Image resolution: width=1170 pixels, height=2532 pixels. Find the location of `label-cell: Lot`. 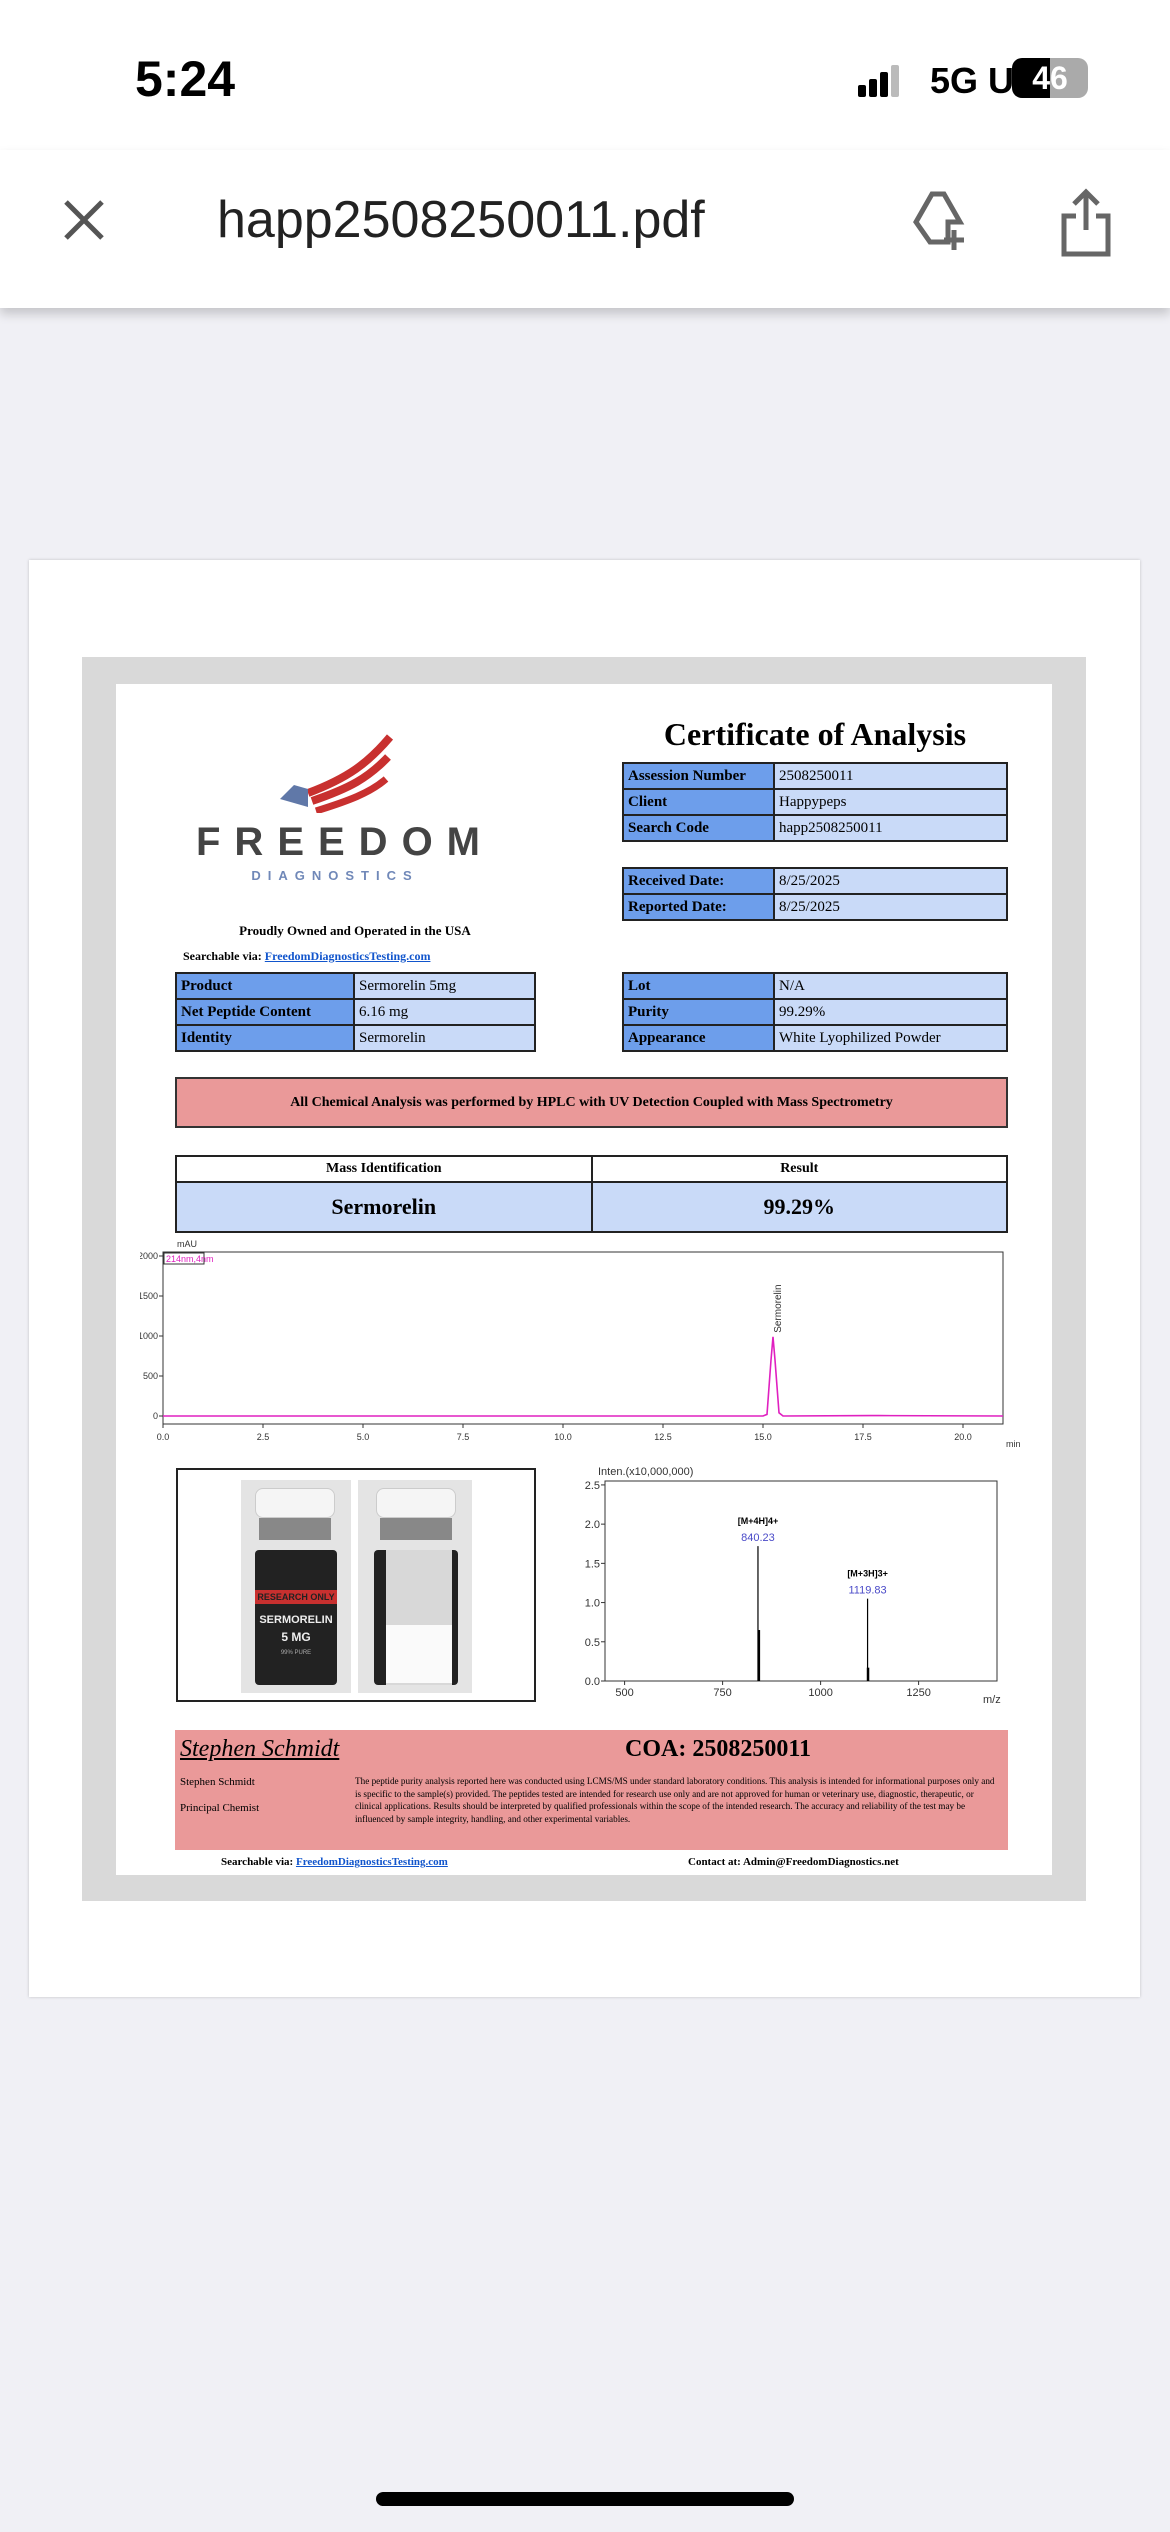

label-cell: Lot is located at coordinates (698, 986).